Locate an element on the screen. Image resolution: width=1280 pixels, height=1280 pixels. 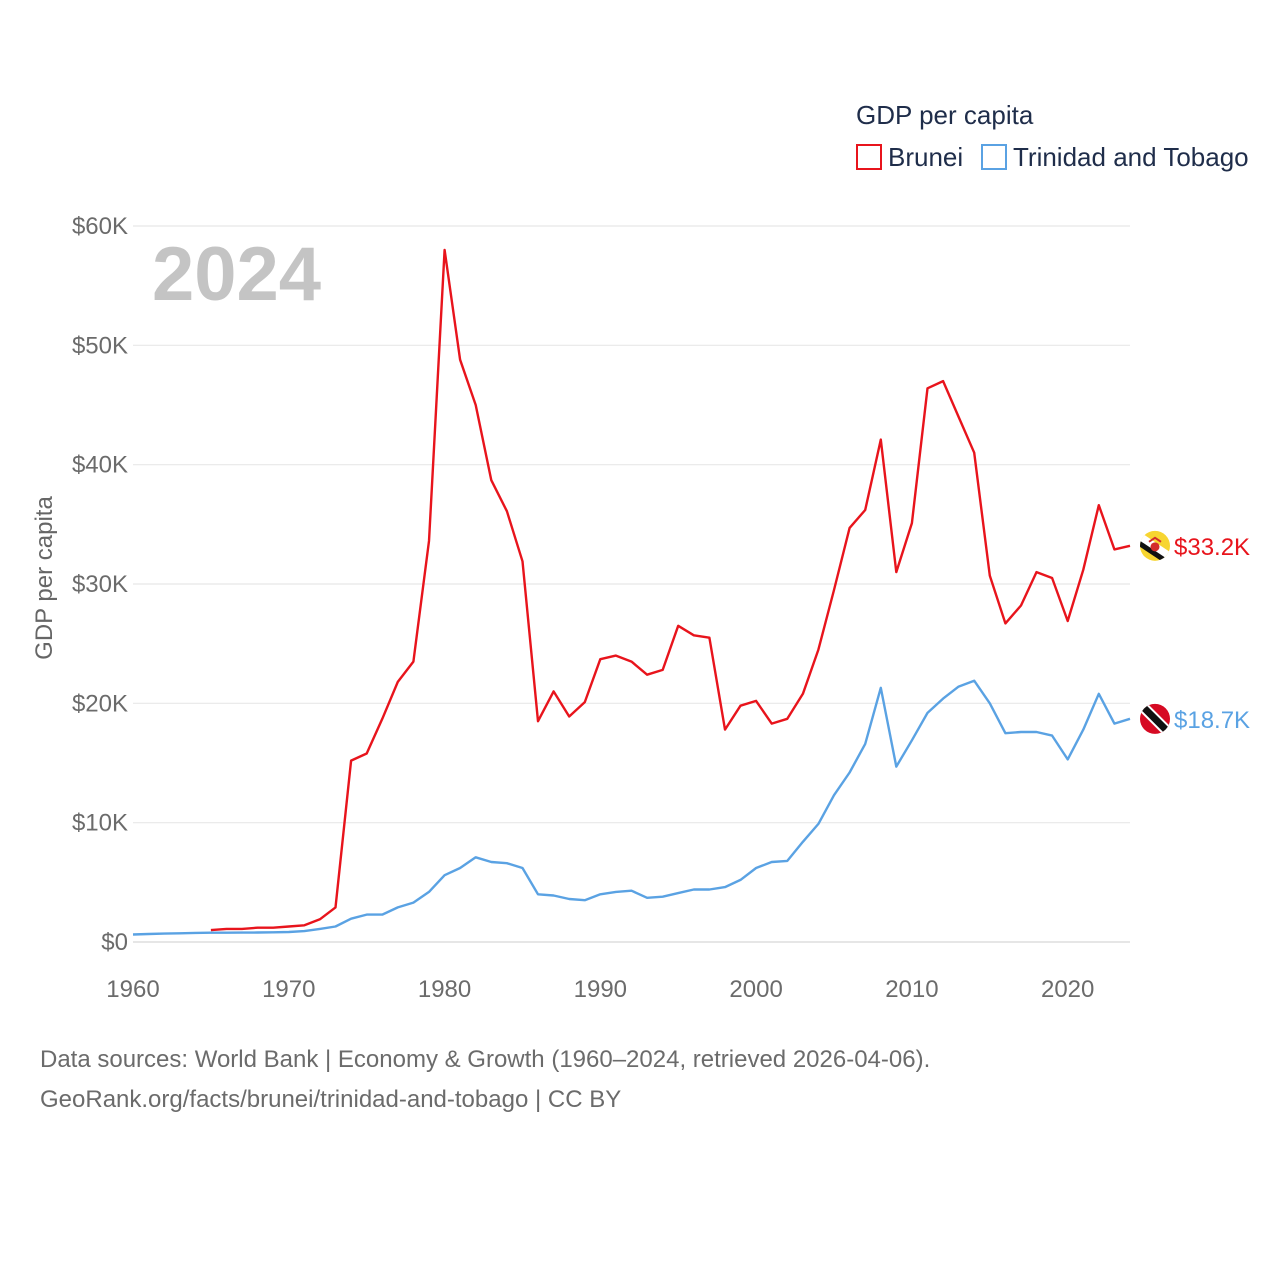
end-value-label: $18.7K is located at coordinates (1212, 720).